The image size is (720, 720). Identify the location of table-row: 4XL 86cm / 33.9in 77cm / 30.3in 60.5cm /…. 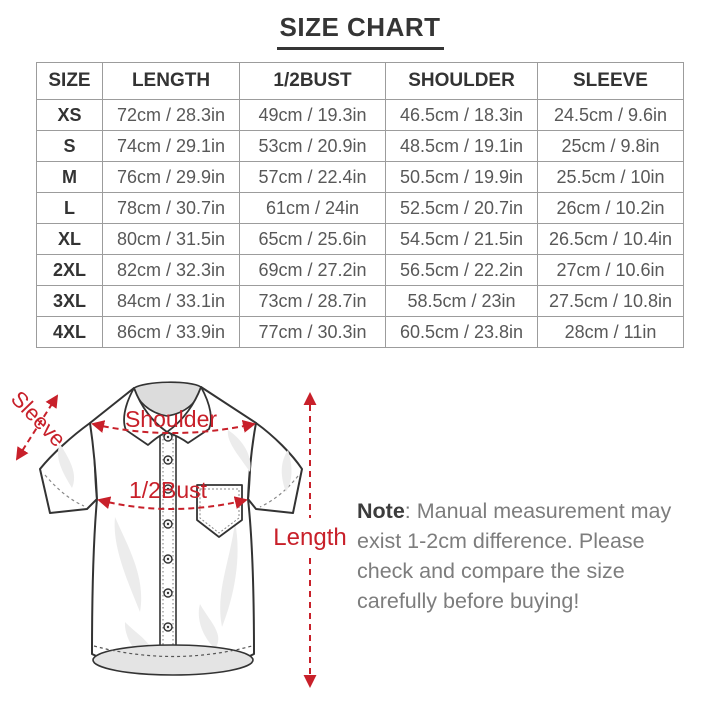
(360, 332).